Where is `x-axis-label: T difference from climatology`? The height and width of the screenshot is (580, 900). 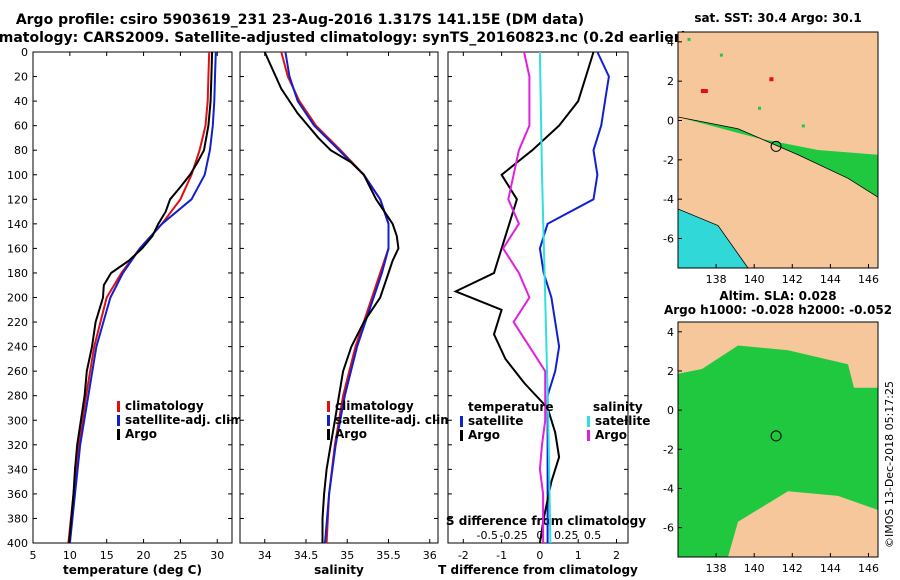
x-axis-label: T difference from climatology is located at coordinates (538, 570).